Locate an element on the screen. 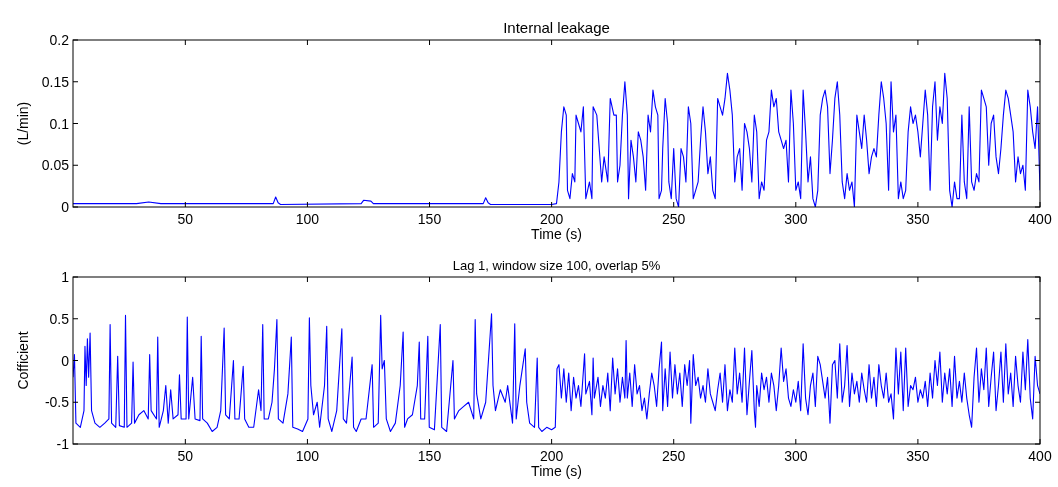  y-axis-title: Cofficient is located at coordinates (23, 360).